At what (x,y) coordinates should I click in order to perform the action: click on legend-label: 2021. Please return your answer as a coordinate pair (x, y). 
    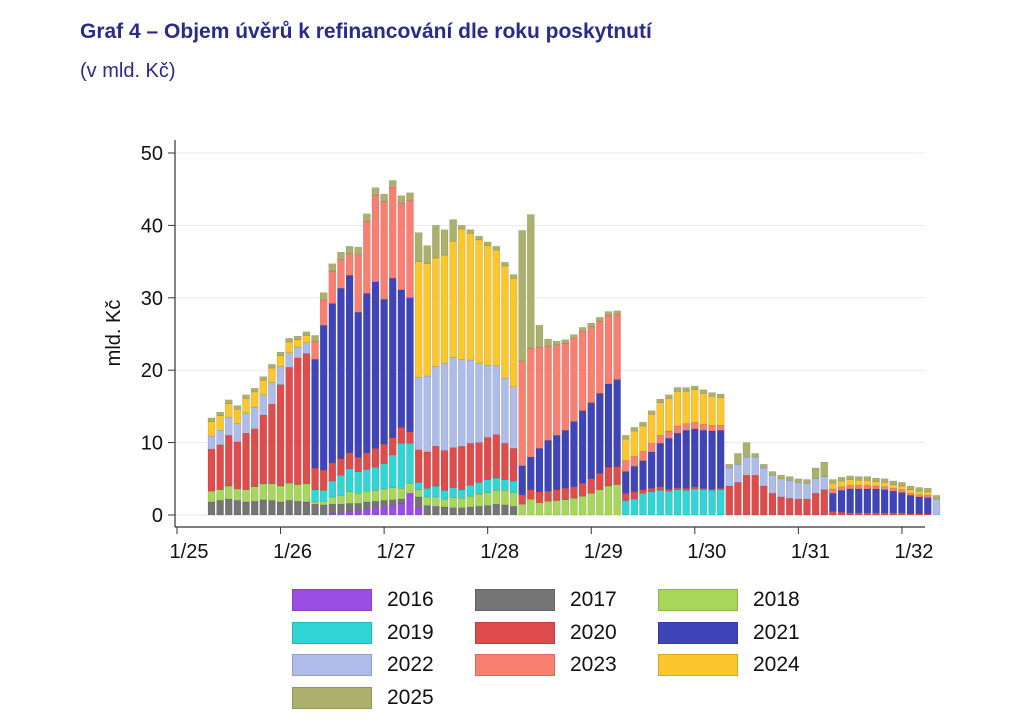
    Looking at the image, I should click on (776, 632).